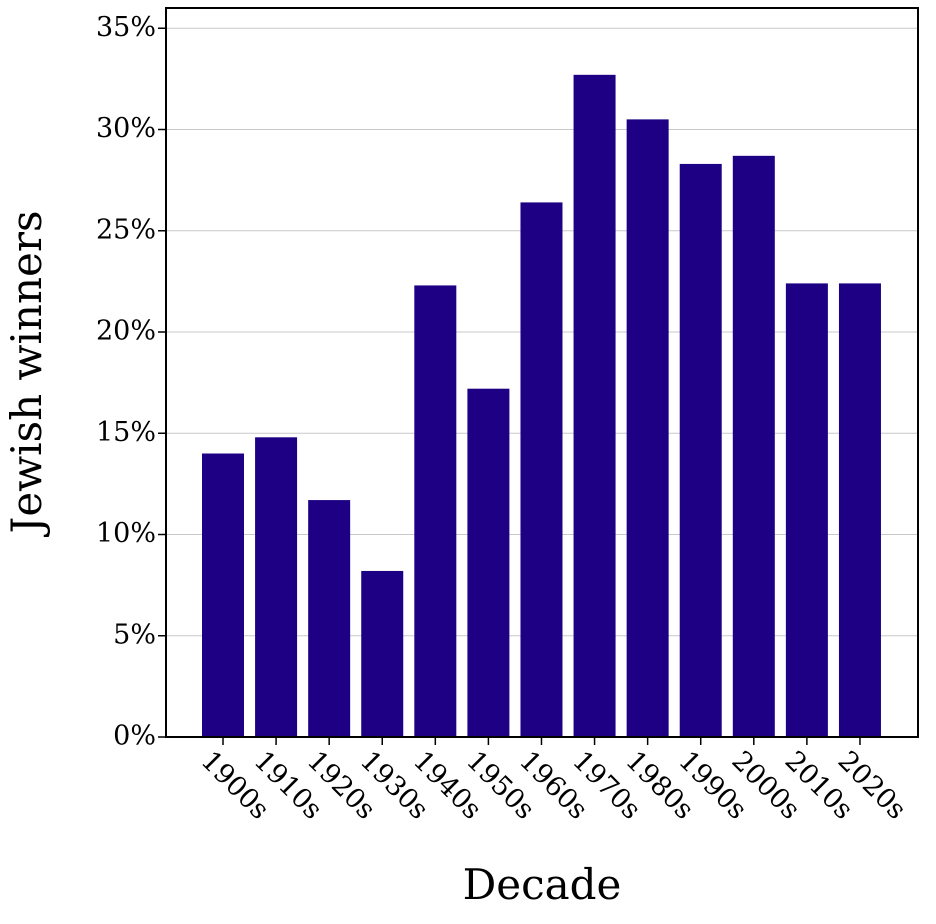 Image resolution: width=936 pixels, height=924 pixels. What do you see at coordinates (126, 533) in the screenshot?
I see `y-tick-label: 10%` at bounding box center [126, 533].